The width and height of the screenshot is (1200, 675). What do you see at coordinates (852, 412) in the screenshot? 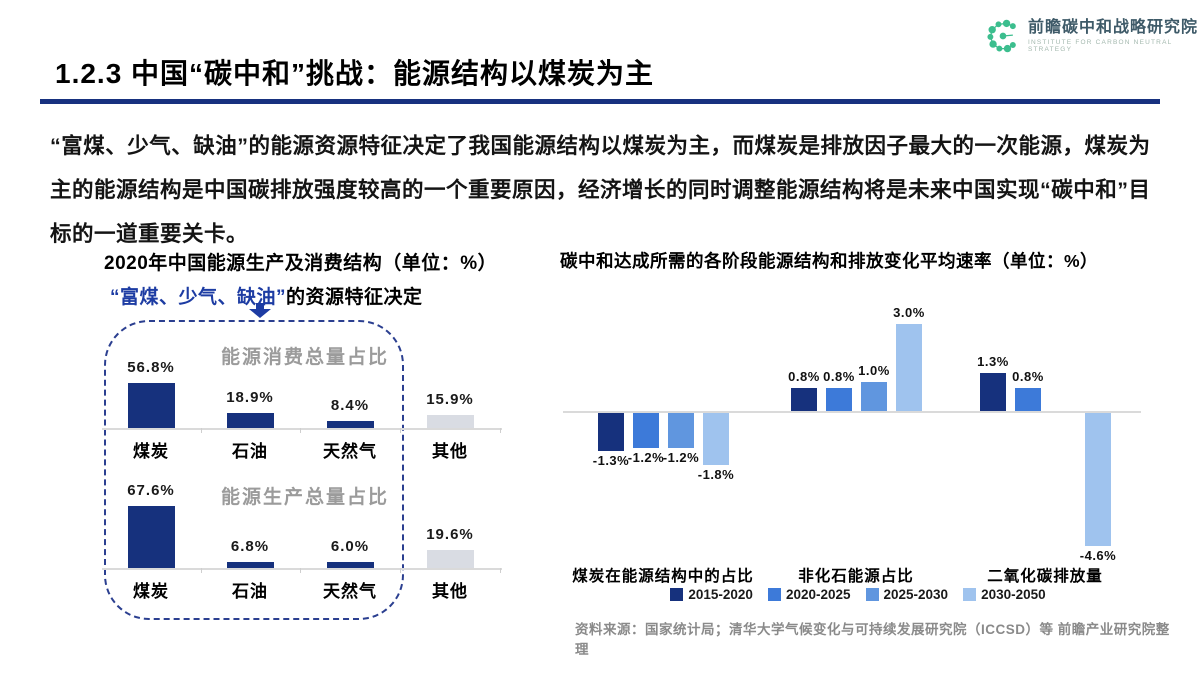
I see `zero-axis-line` at bounding box center [852, 412].